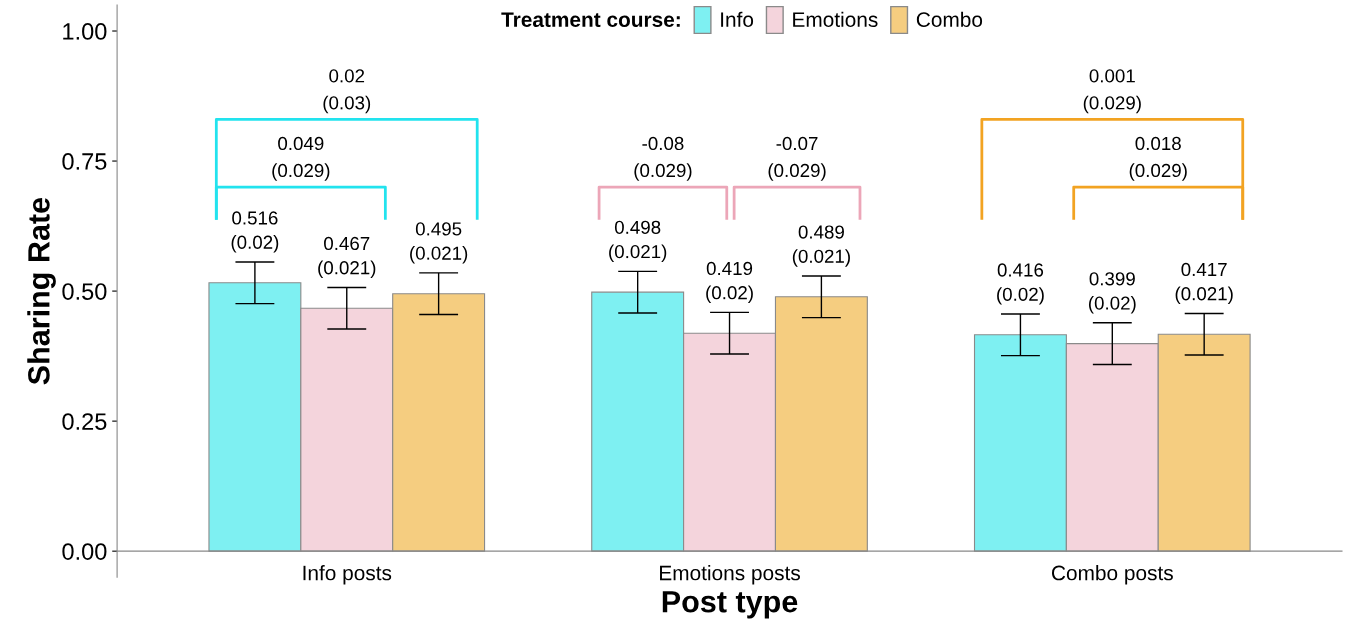 The height and width of the screenshot is (626, 1346). What do you see at coordinates (730, 575) in the screenshot?
I see `x-tick-label: Emotions posts` at bounding box center [730, 575].